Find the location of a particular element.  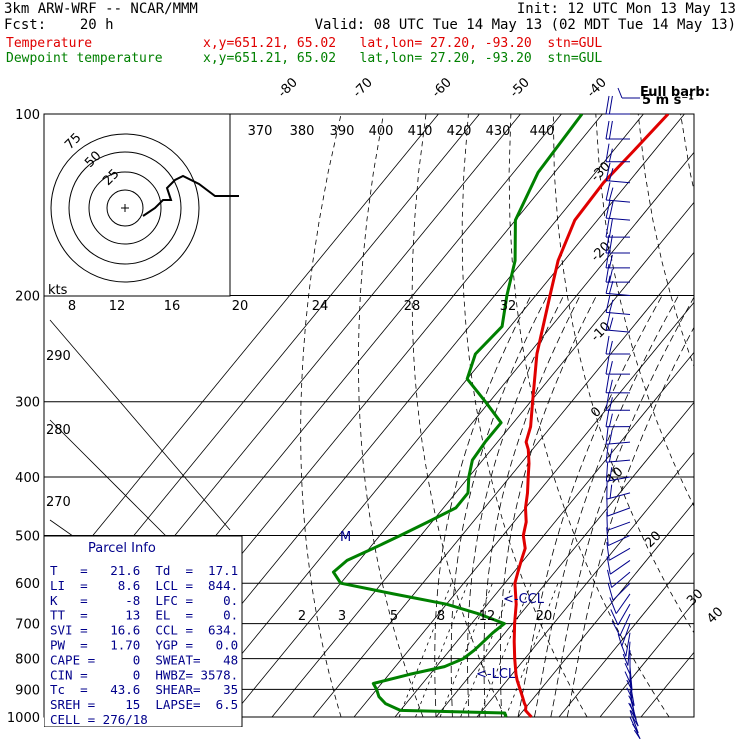

wind-speed-label: 12 is located at coordinates (117, 306).